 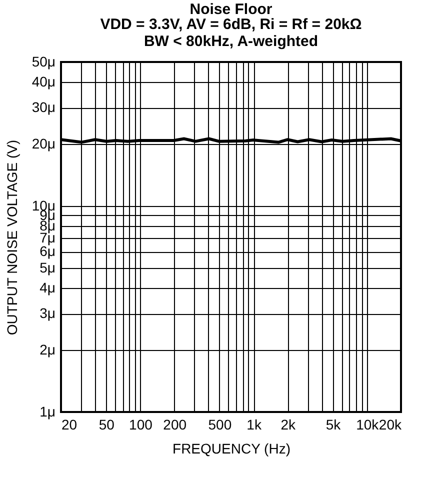 What do you see at coordinates (231, 448) in the screenshot?
I see `x-axis-title: FREQUENCY (Hz)` at bounding box center [231, 448].